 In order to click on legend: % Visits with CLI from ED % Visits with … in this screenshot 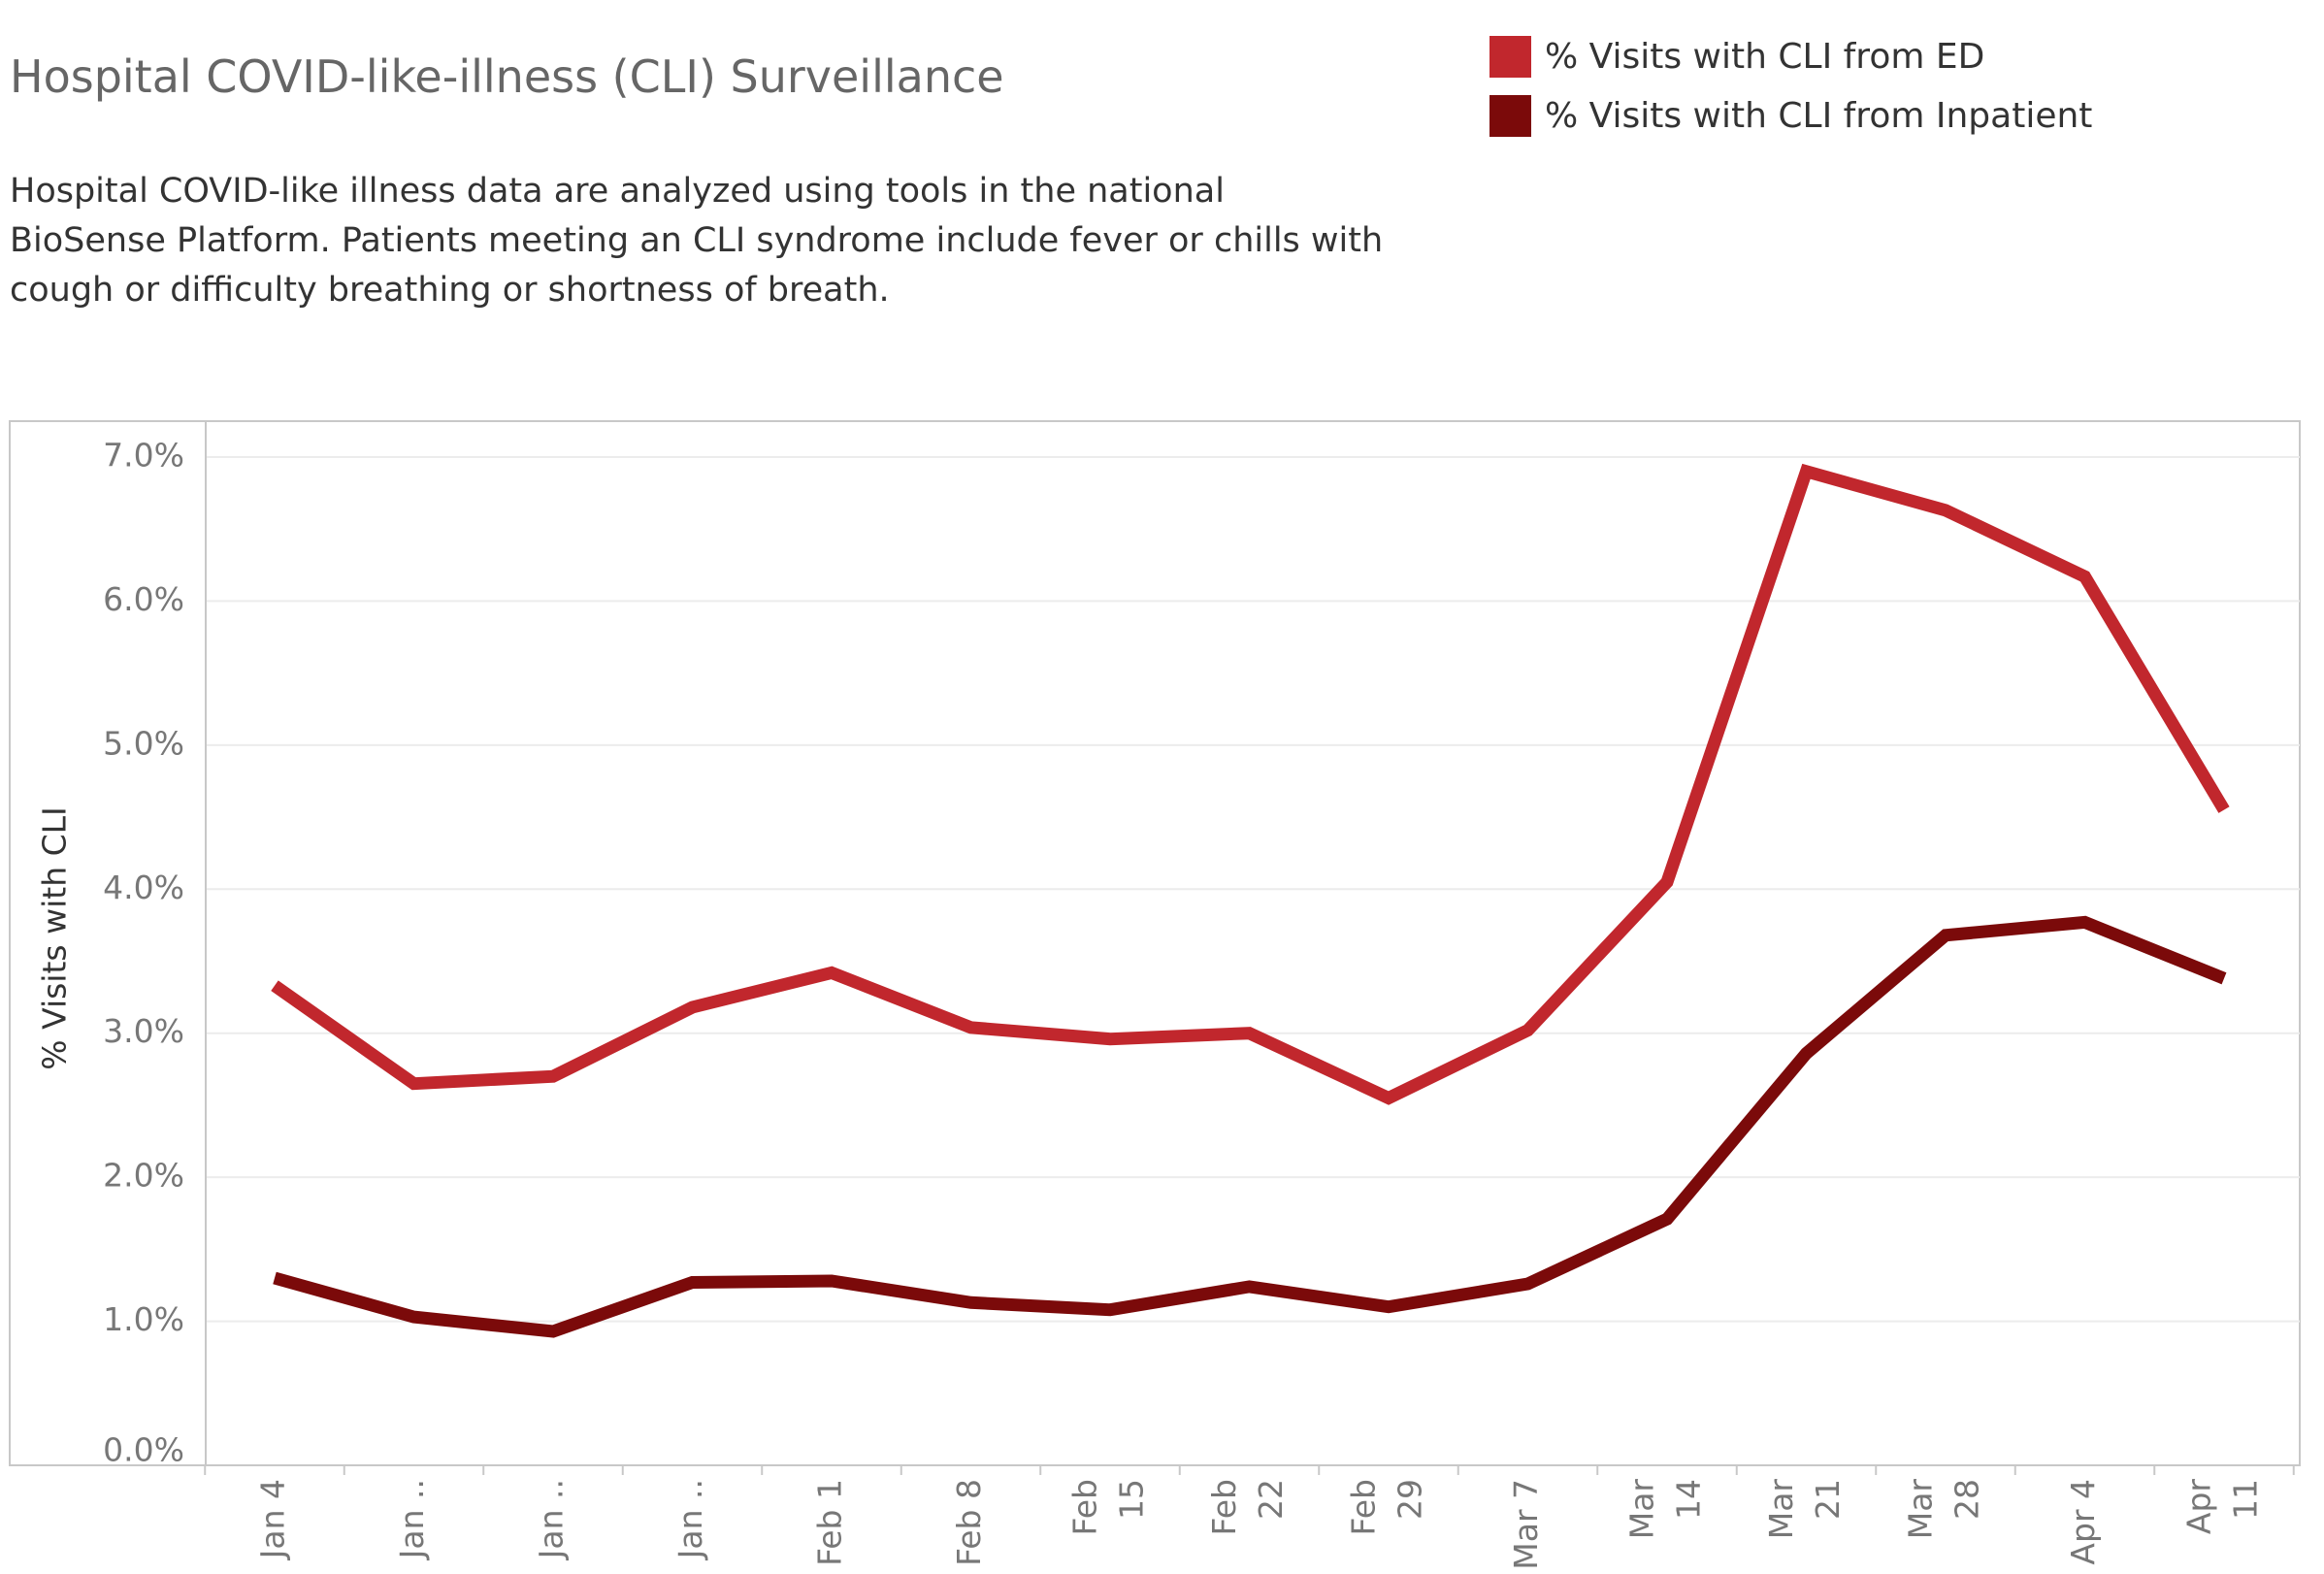, I will do `click(1790, 87)`.